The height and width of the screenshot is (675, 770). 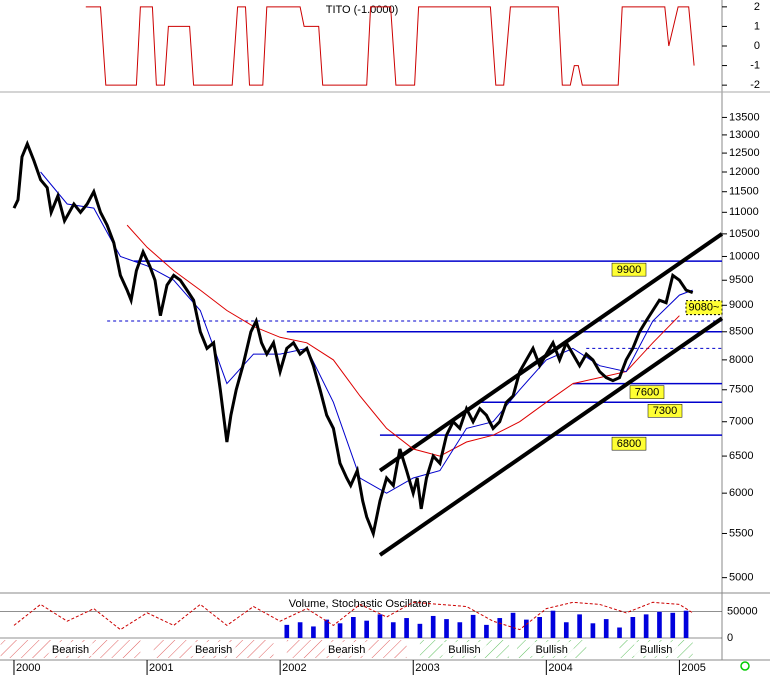 What do you see at coordinates (741, 493) in the screenshot?
I see `y-tick-label: 6000` at bounding box center [741, 493].